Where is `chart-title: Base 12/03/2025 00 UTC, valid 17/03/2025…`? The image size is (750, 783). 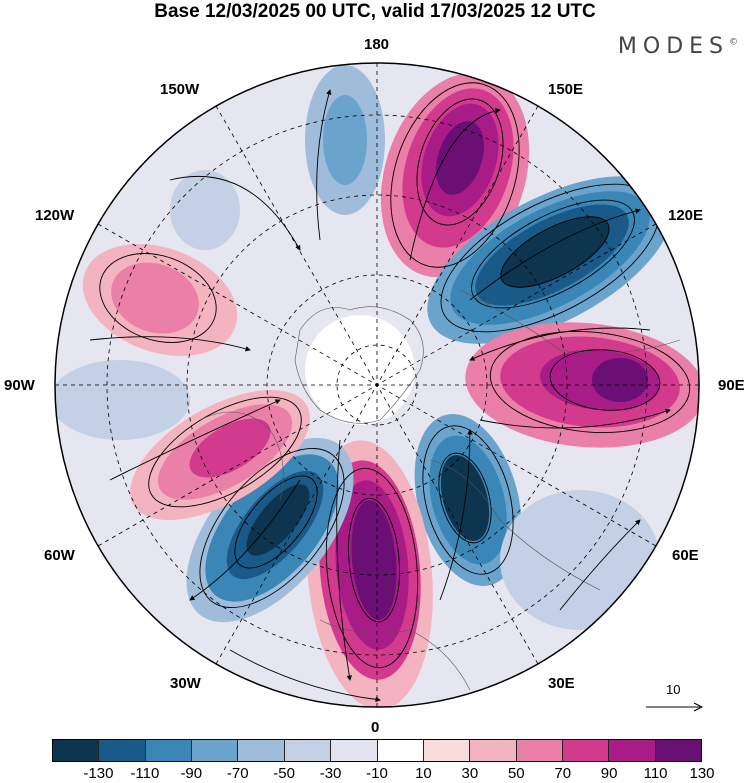 chart-title: Base 12/03/2025 00 UTC, valid 17/03/2025… is located at coordinates (375, 11).